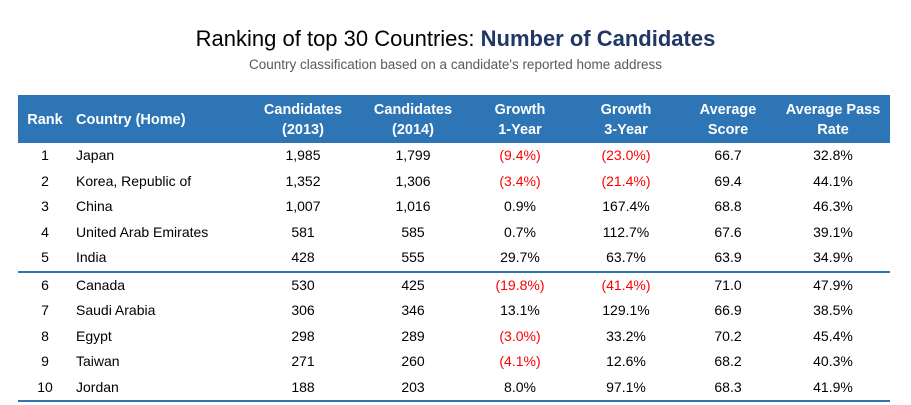  I want to click on cell-country: India, so click(160, 259).